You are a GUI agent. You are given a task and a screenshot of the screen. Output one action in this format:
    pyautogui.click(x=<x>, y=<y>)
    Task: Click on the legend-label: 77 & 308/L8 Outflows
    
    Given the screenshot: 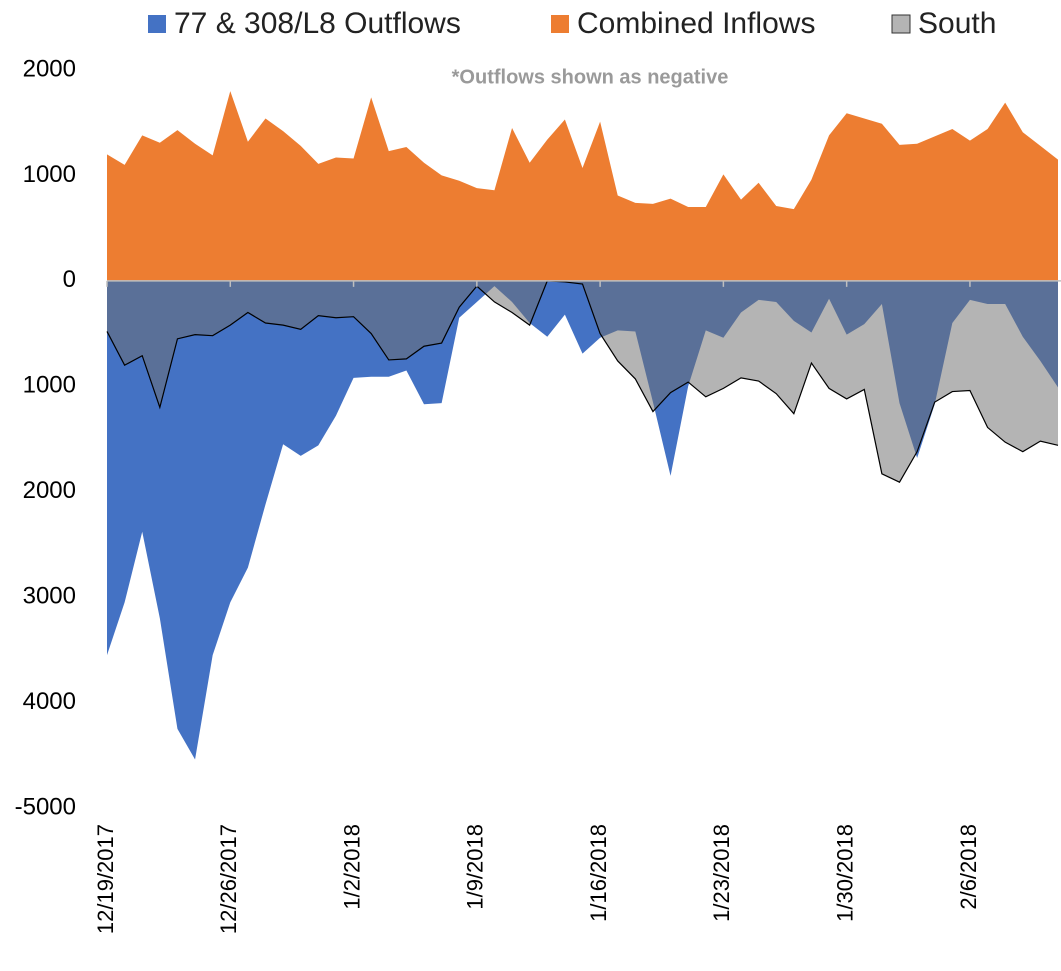 What is the action you would take?
    pyautogui.click(x=317, y=23)
    